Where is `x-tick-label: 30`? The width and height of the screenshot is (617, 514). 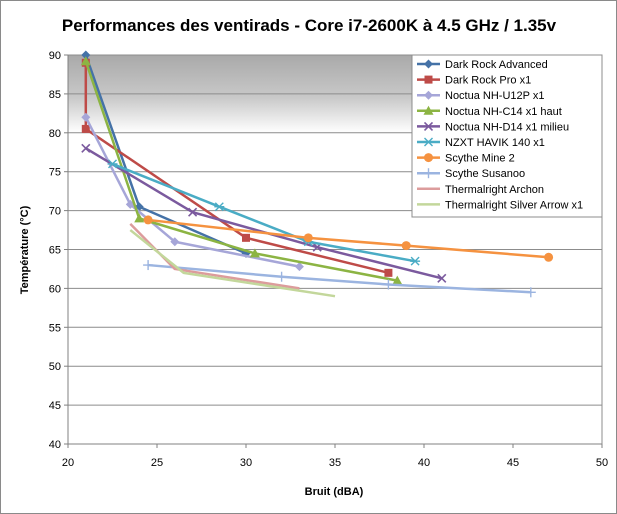 x-tick-label: 30 is located at coordinates (246, 463).